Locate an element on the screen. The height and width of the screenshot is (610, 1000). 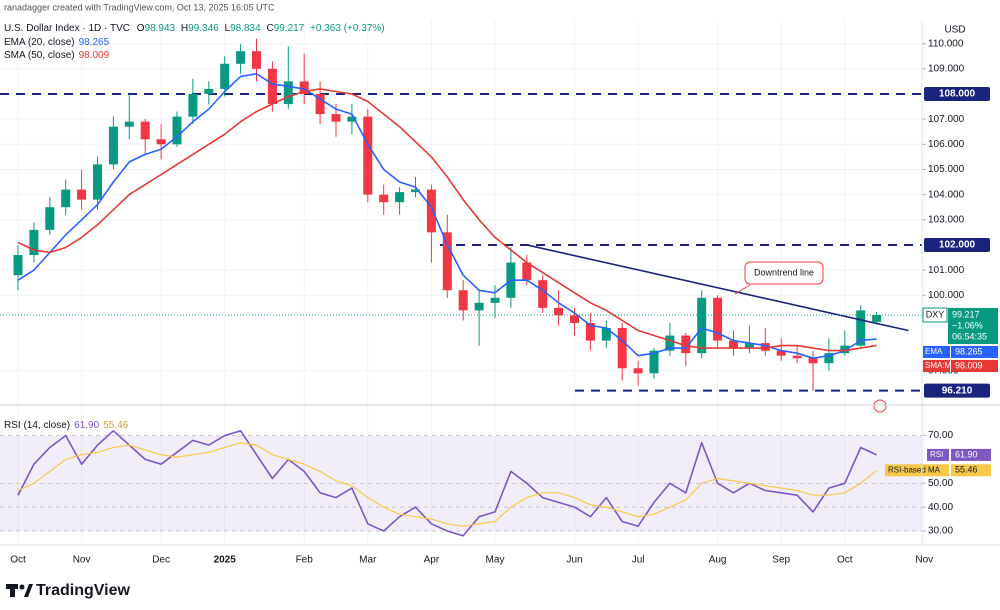
ohlc-letter: L is located at coordinates (228, 28).